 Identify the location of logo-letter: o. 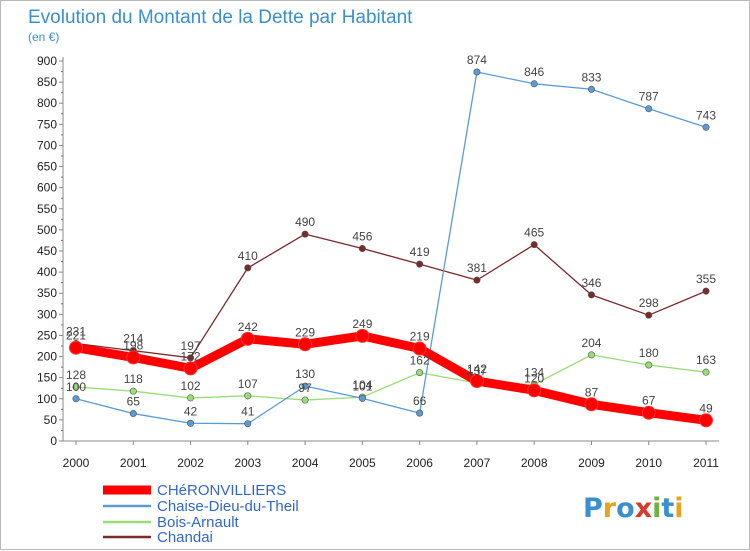
(625, 508).